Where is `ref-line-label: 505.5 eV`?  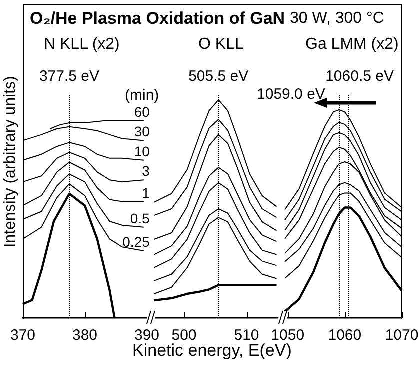 ref-line-label: 505.5 eV is located at coordinates (218, 76).